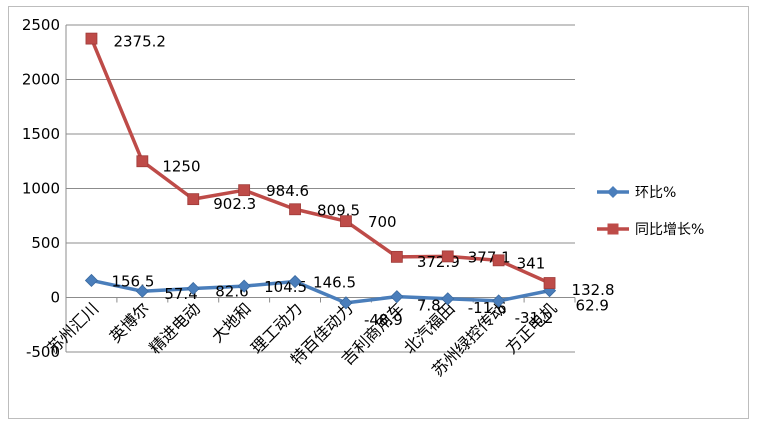  I want to click on data-label: 1250, so click(181, 166).